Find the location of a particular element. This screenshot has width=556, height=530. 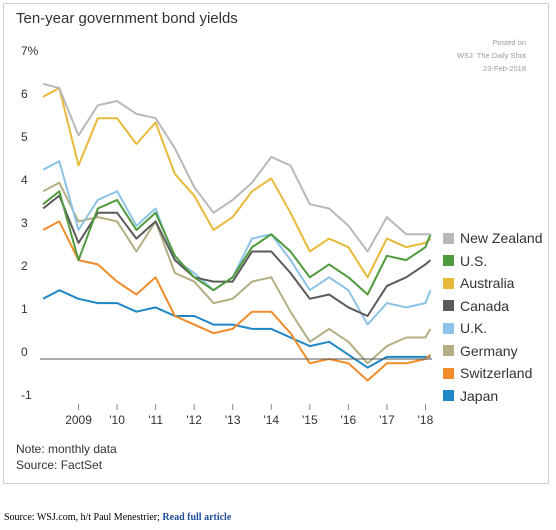

x-tick-label: 2009 is located at coordinates (78, 420).